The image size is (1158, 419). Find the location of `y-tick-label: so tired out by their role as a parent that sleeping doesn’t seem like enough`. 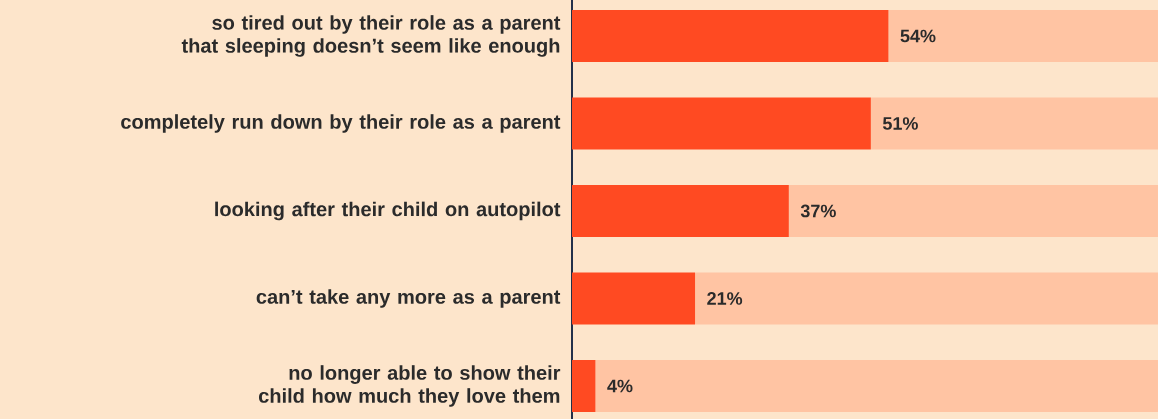

y-tick-label: so tired out by their role as a parent that sleeping doesn’t seem like enough is located at coordinates (371, 36).